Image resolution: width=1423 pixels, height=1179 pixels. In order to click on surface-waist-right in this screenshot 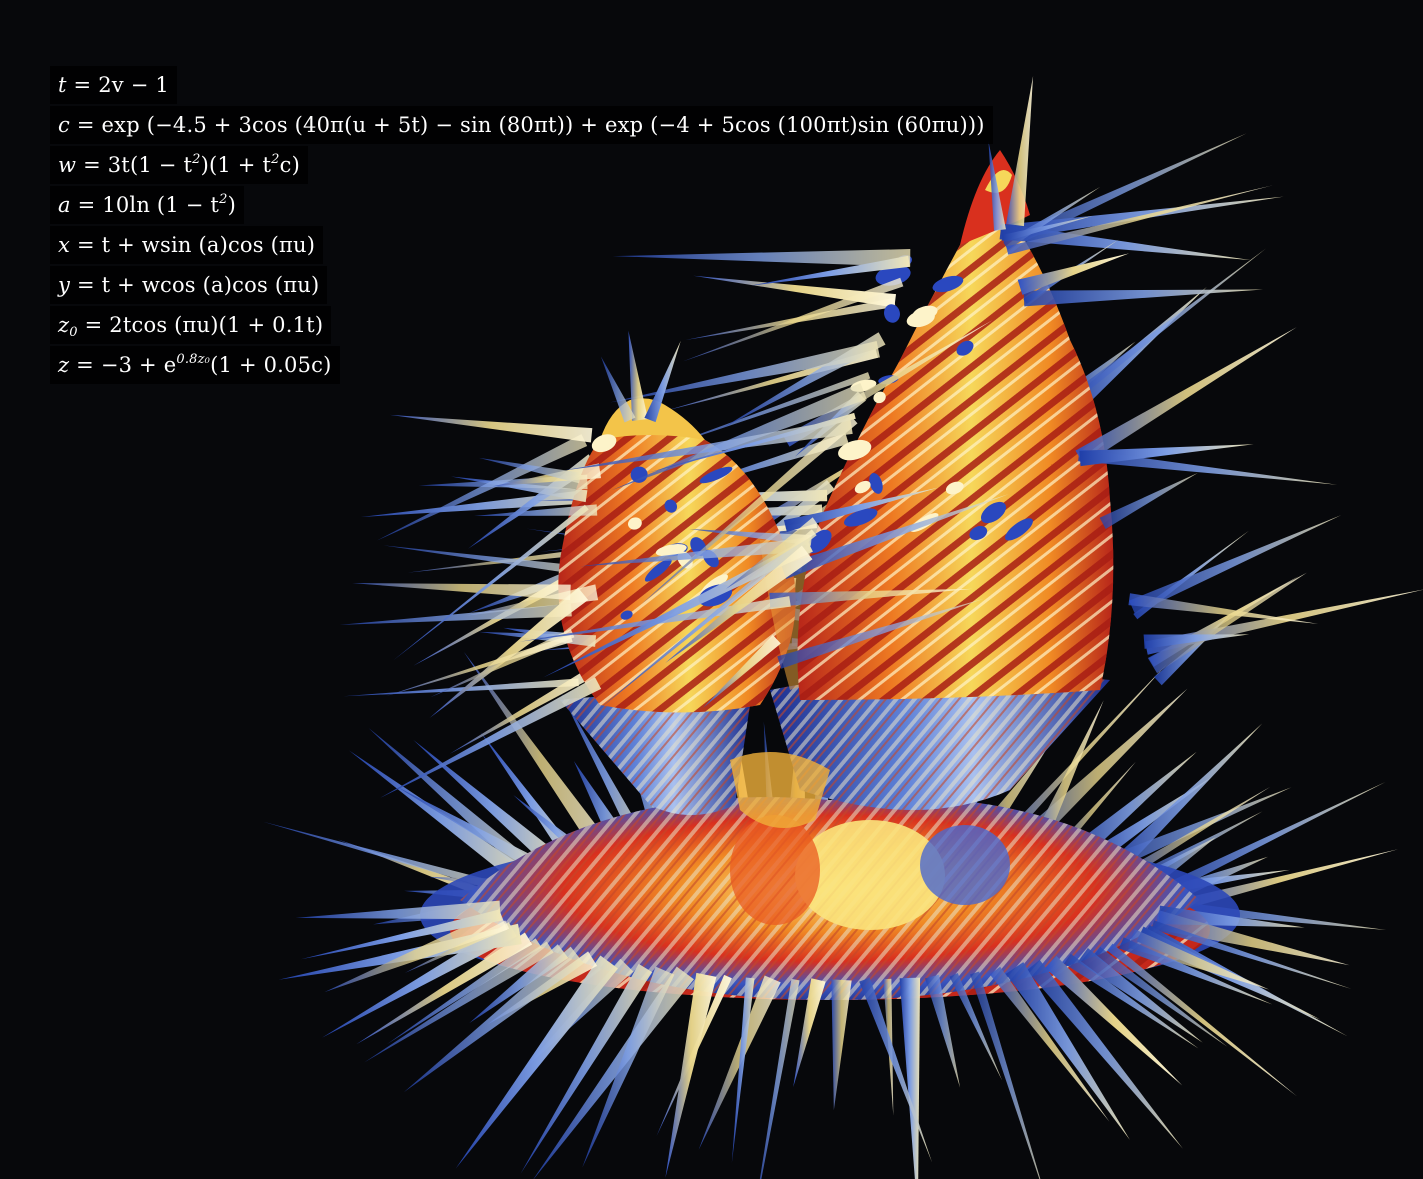, I will do `click(920, 750)`.